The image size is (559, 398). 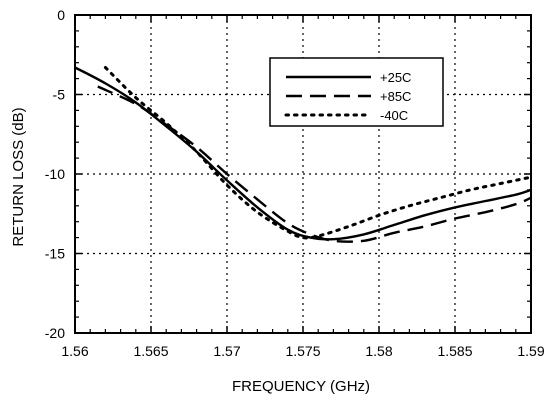 What do you see at coordinates (55, 174) in the screenshot?
I see `y-tick-label: -10` at bounding box center [55, 174].